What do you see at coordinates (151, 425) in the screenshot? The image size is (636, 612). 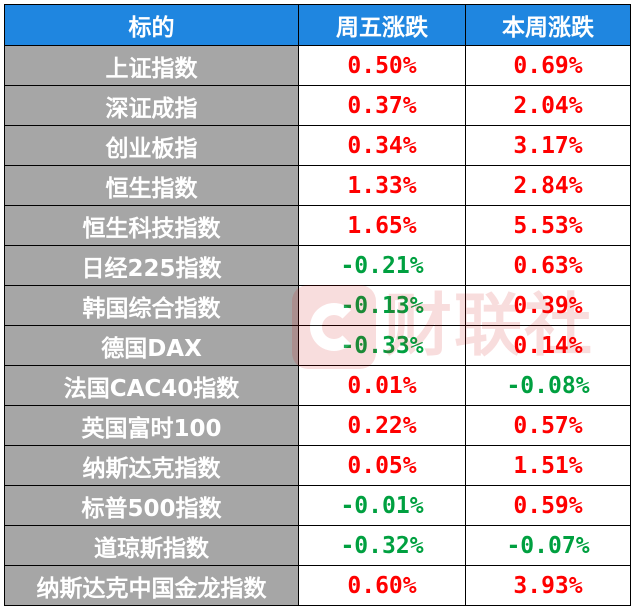 I see `index-name: 英国富时100` at bounding box center [151, 425].